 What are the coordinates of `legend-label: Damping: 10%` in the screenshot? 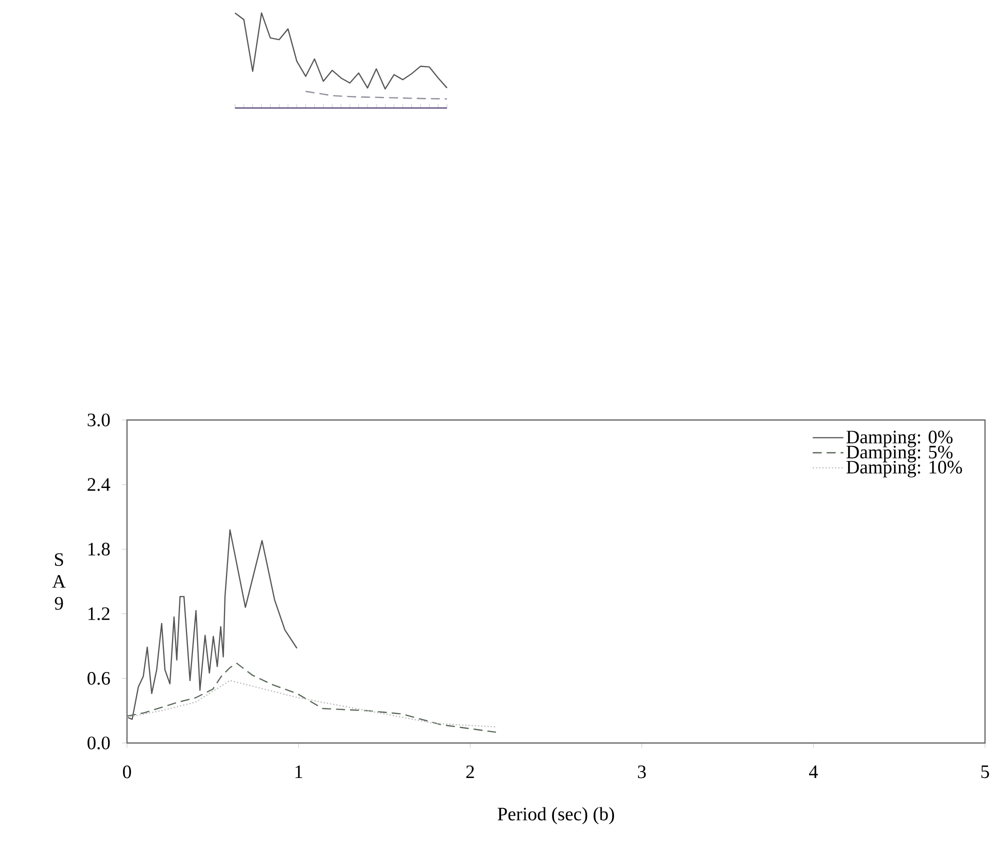 It's located at (904, 469).